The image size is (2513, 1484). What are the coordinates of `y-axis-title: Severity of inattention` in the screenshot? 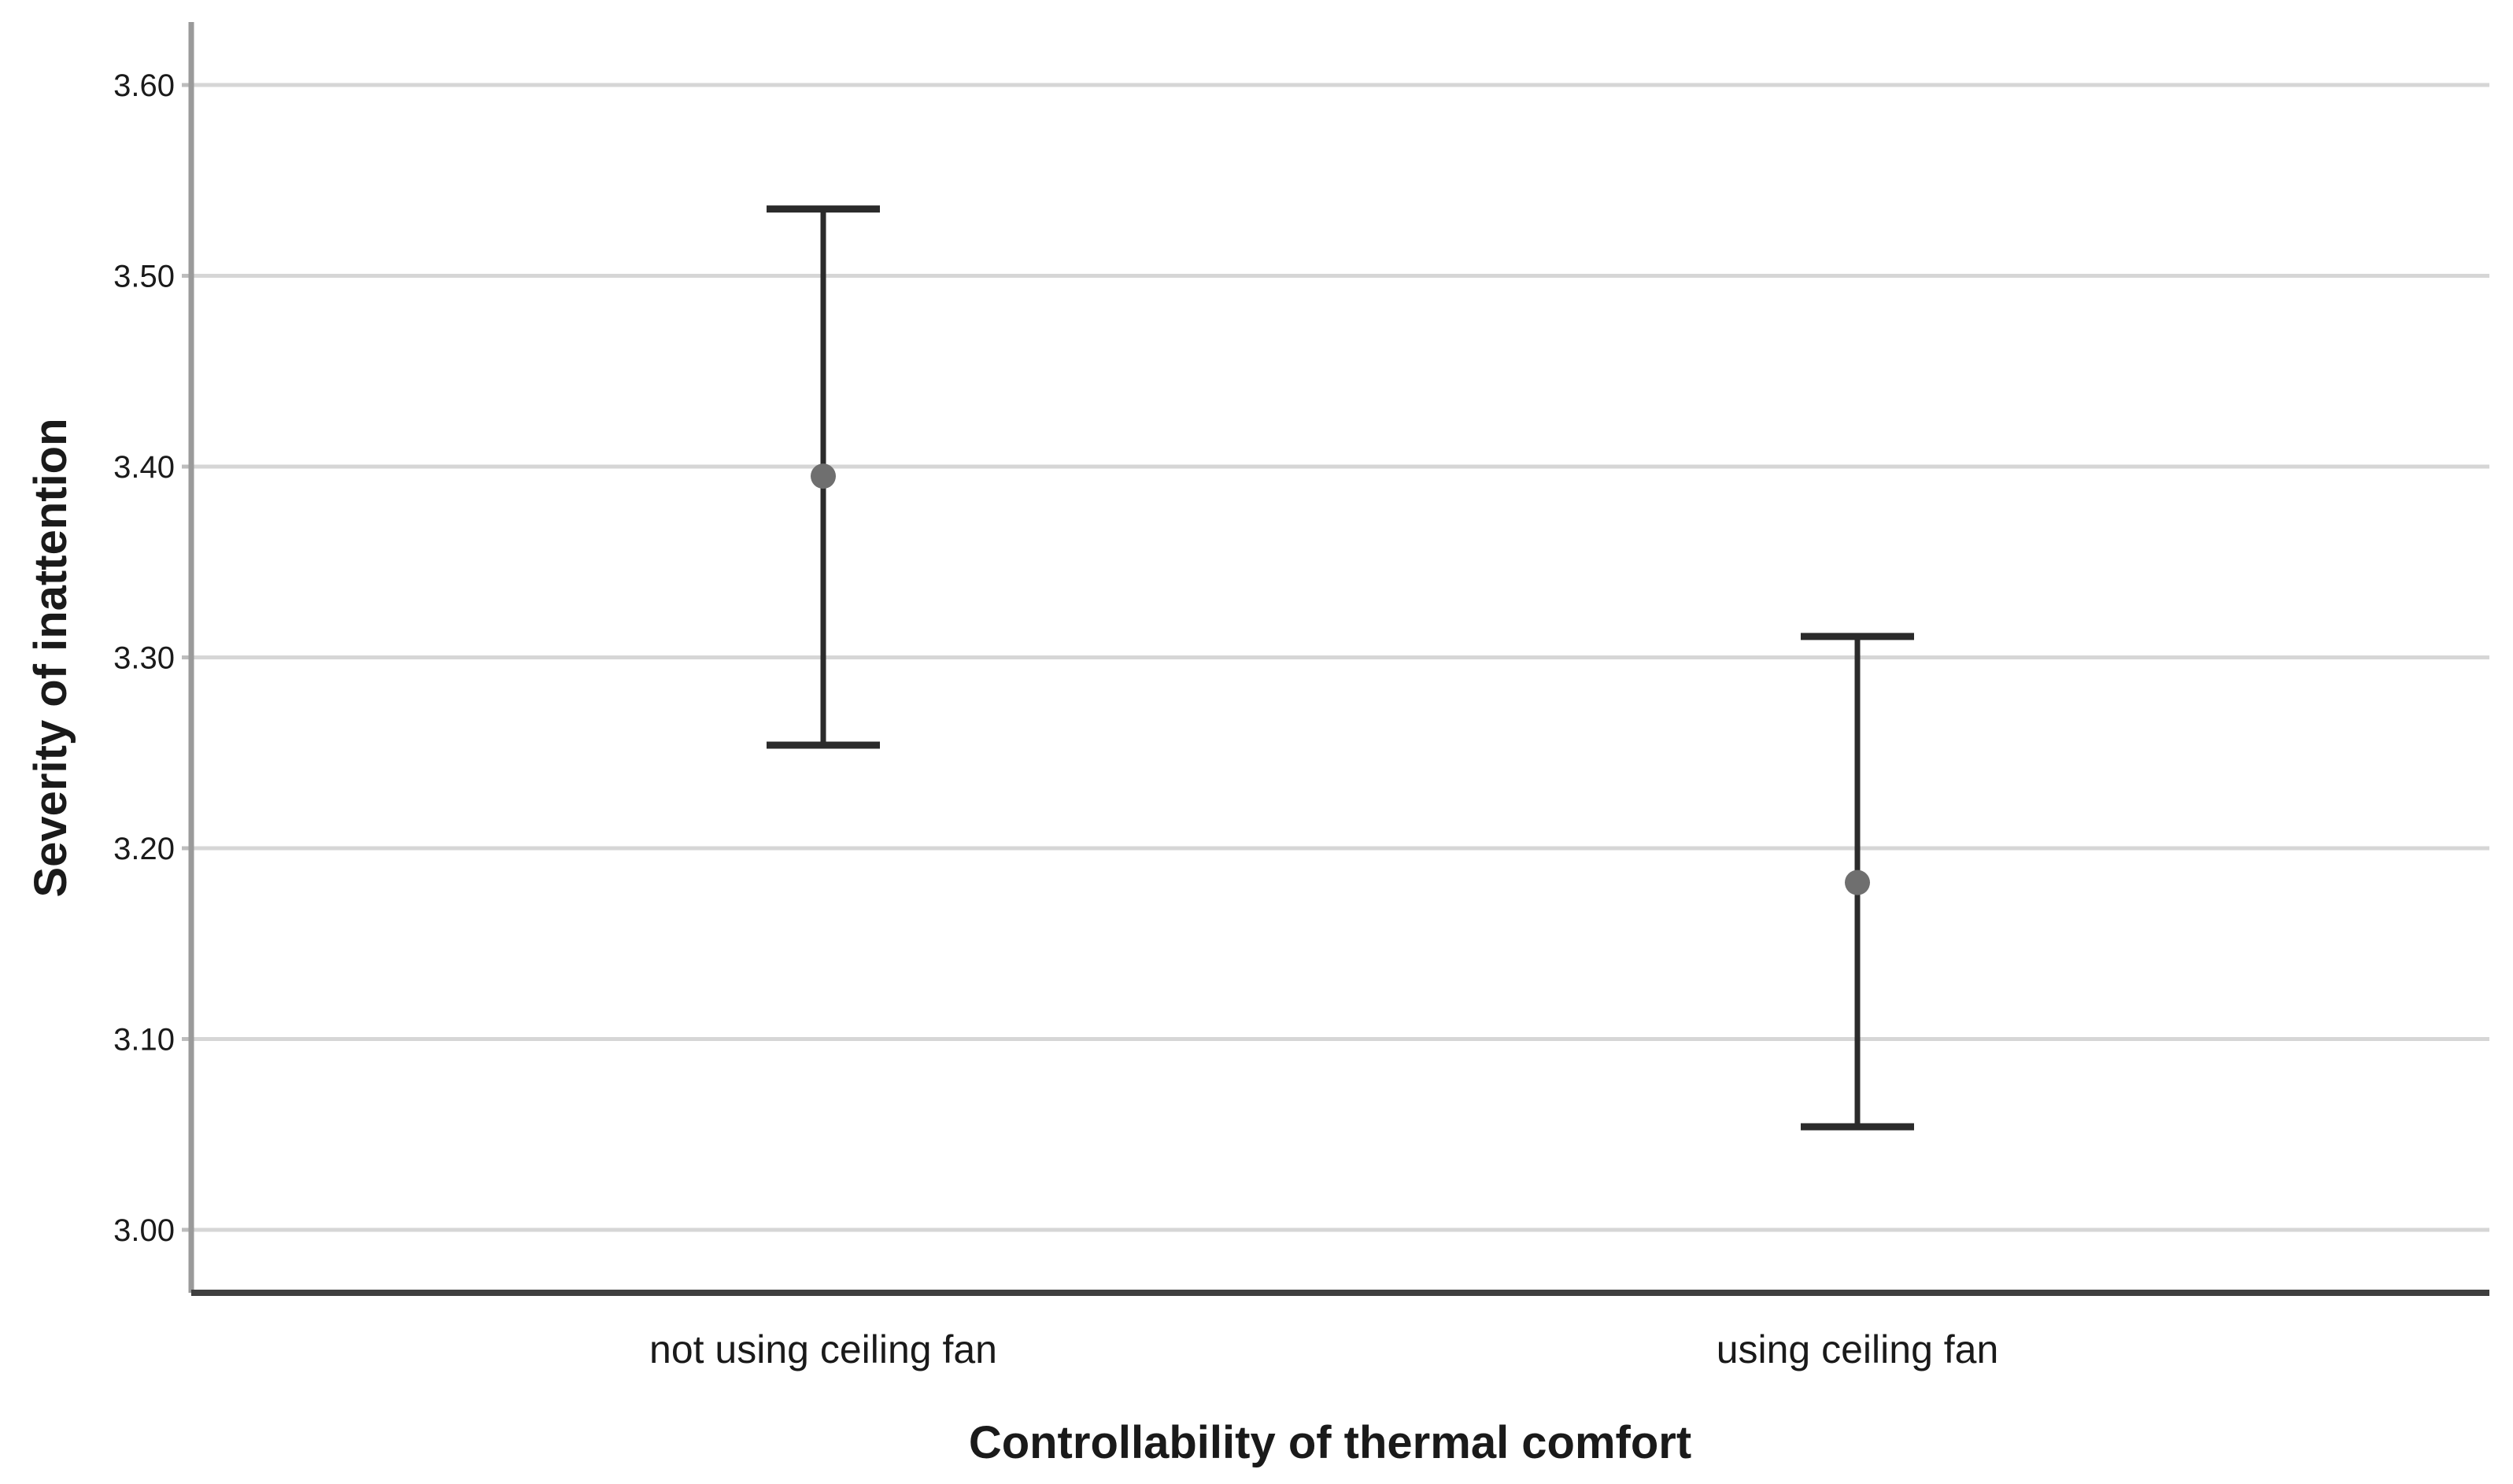 It's located at (50, 657).